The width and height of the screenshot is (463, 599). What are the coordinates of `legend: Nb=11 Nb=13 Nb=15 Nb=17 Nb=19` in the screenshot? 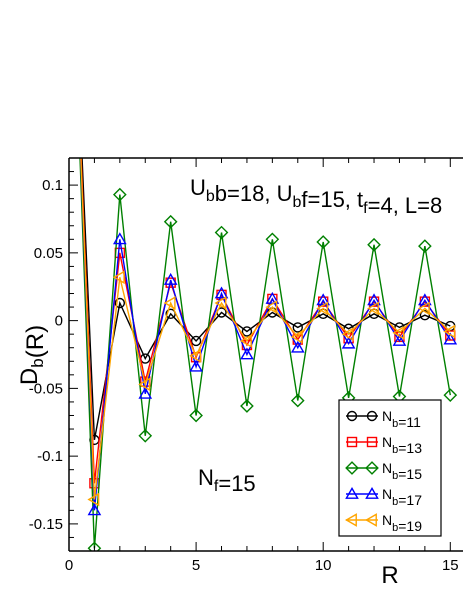 It's located at (390, 468).